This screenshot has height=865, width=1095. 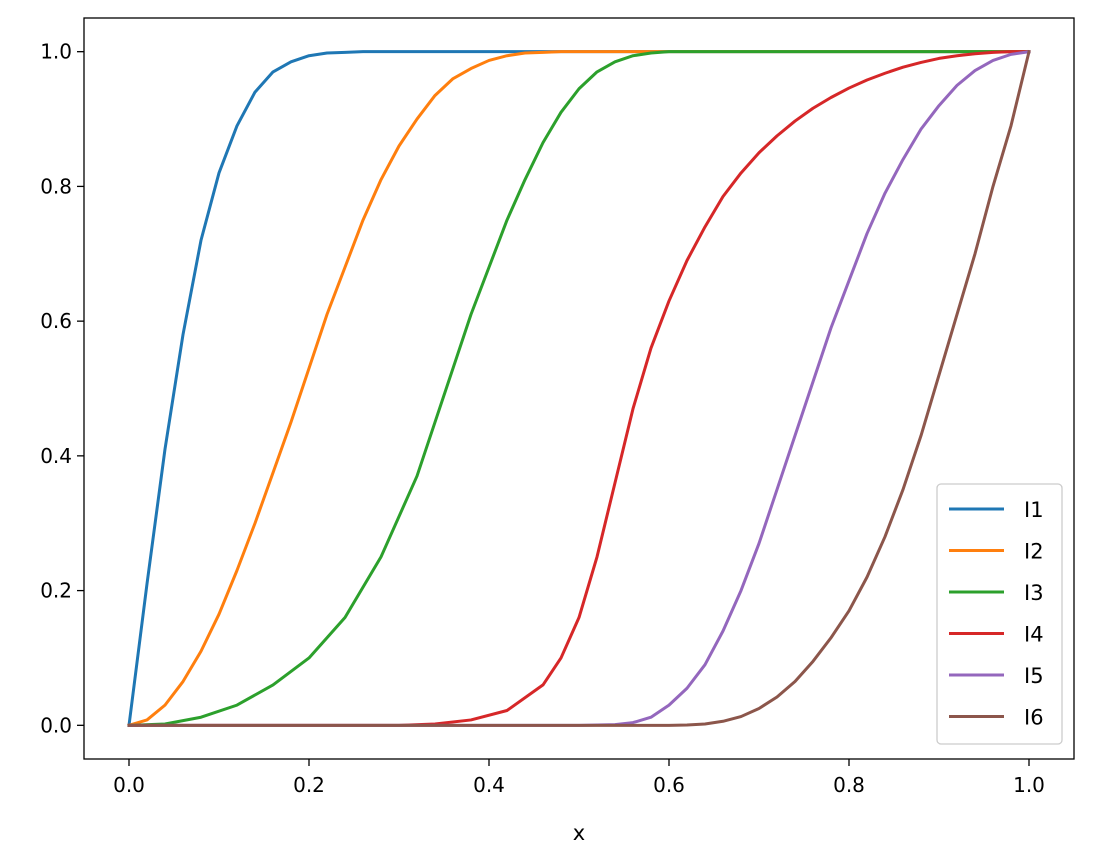 I want to click on x-tick-label: 0.4, so click(x=489, y=785).